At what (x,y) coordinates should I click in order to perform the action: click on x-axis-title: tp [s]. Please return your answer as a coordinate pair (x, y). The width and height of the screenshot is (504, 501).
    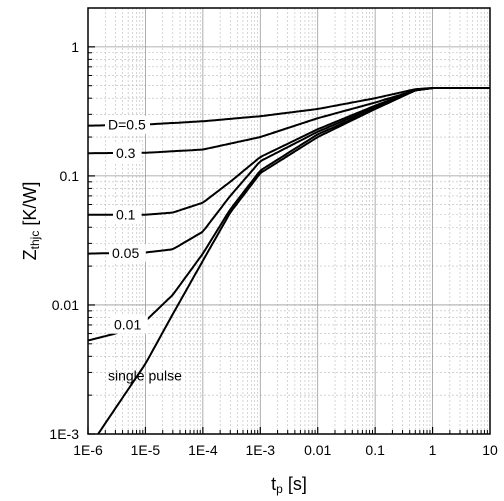
    Looking at the image, I should click on (289, 485).